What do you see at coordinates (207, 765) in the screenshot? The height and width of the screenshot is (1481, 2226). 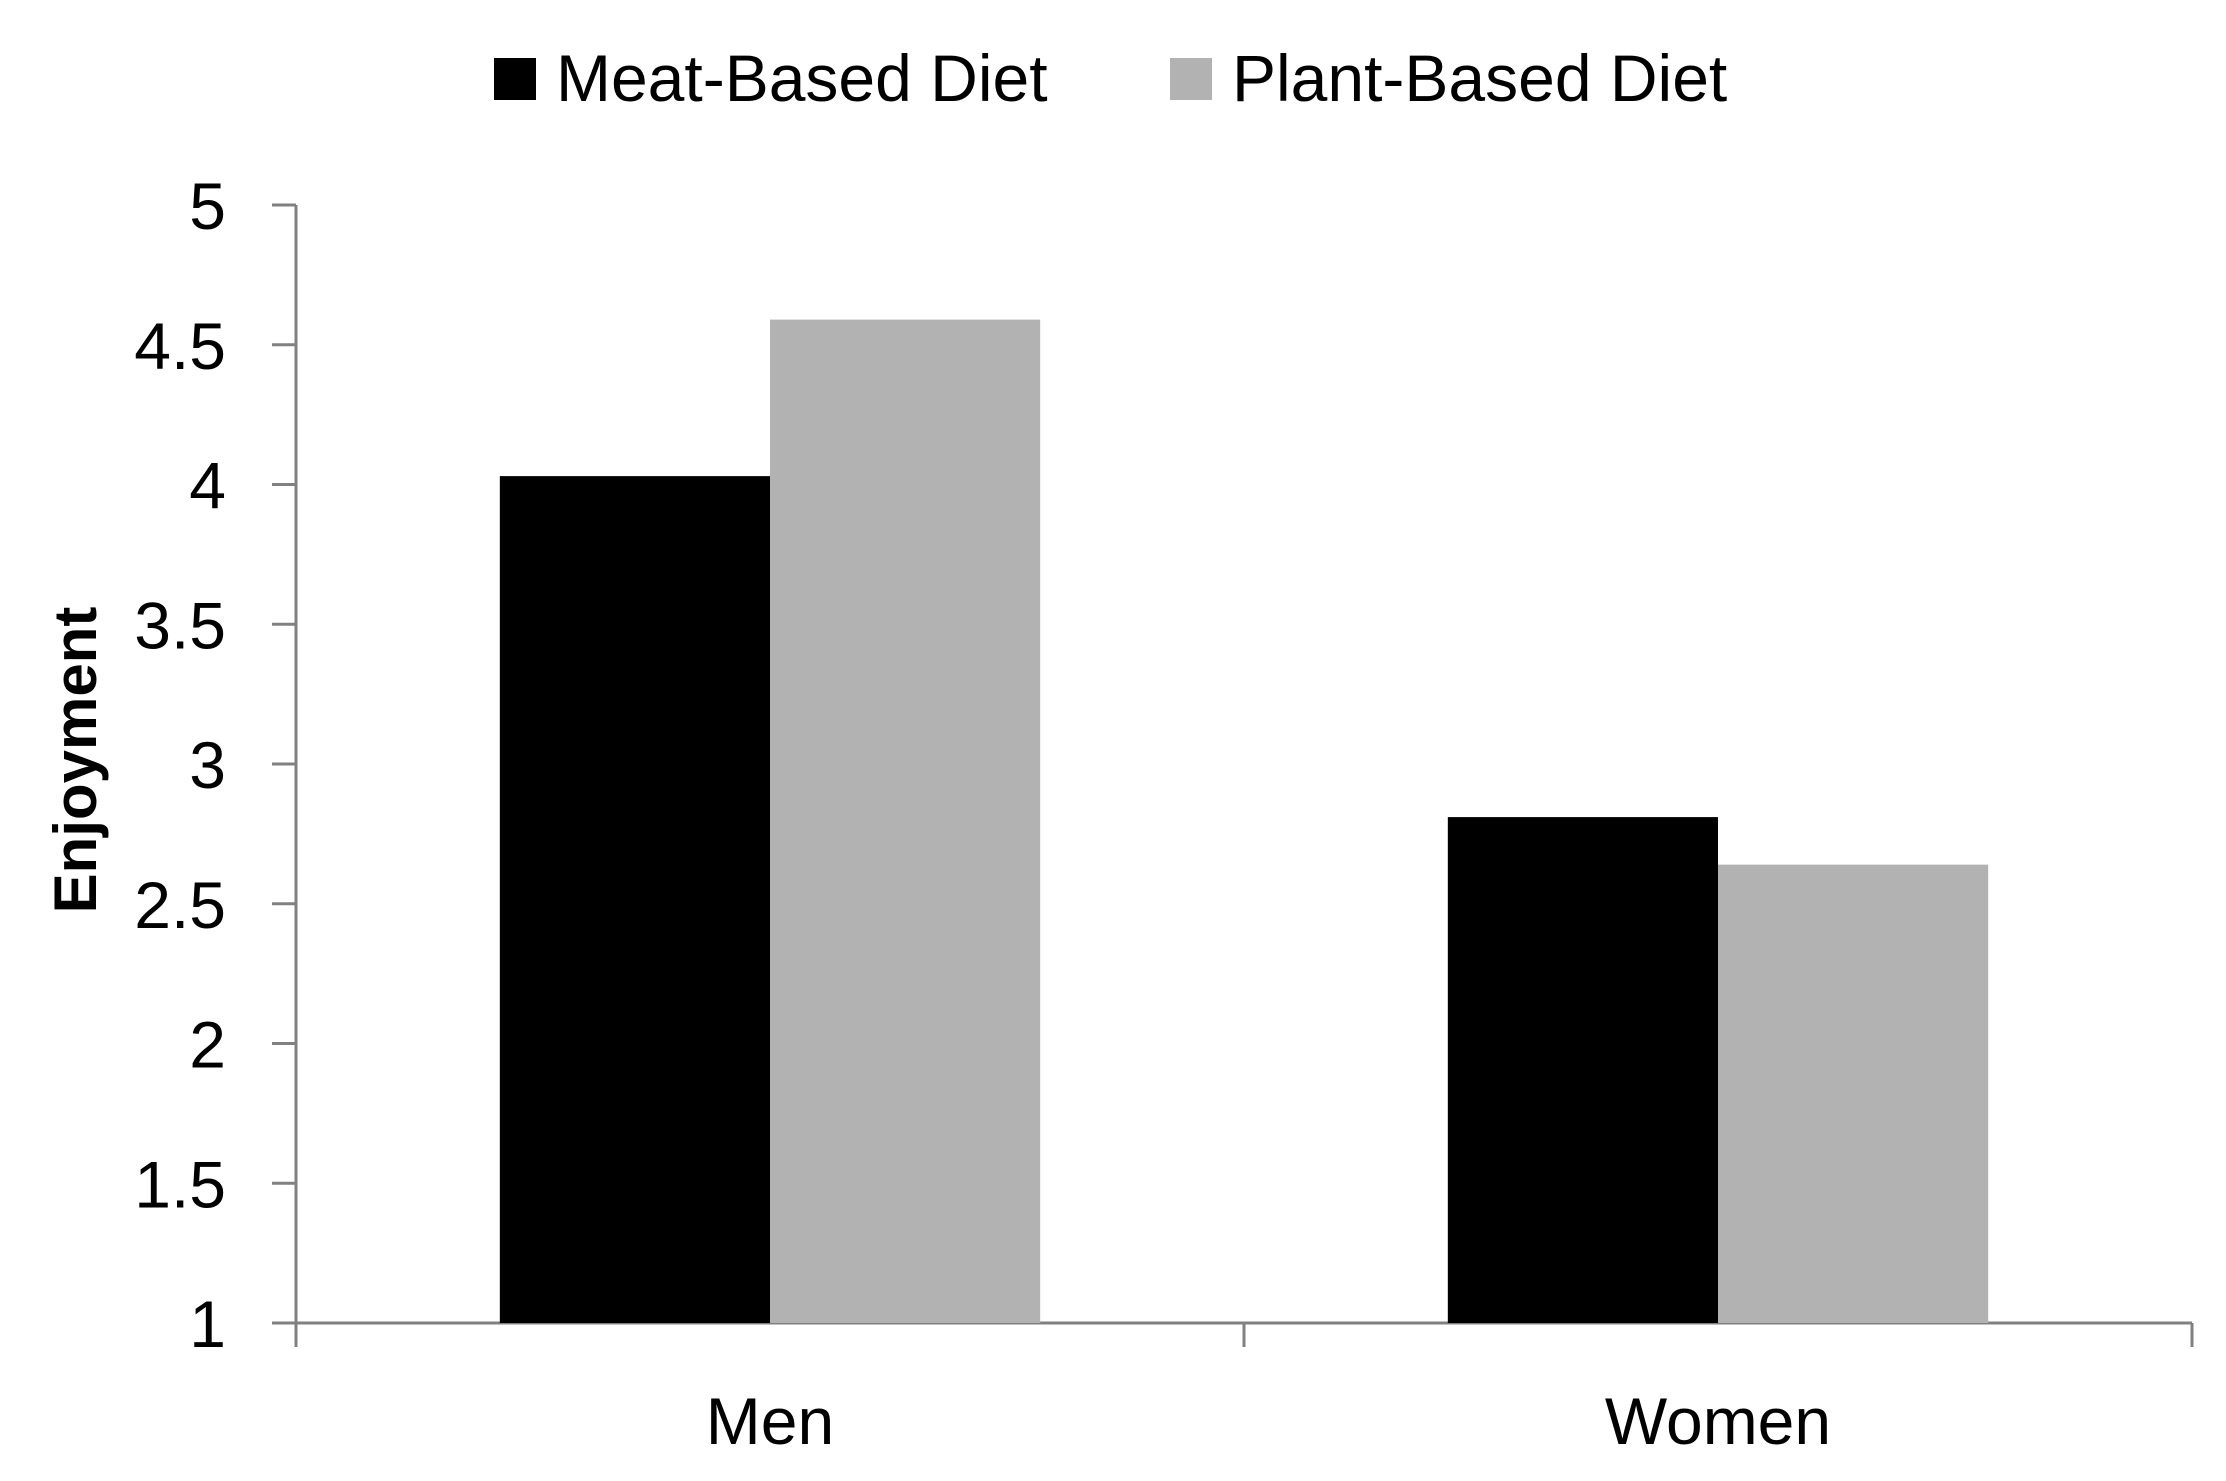 I see `y-tick-label: 3` at bounding box center [207, 765].